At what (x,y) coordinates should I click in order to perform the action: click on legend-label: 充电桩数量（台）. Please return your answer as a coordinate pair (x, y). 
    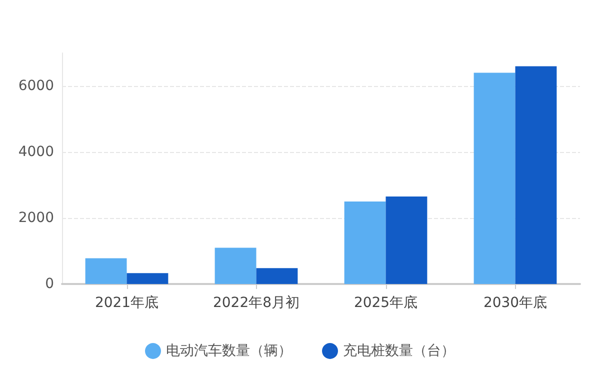
    Looking at the image, I should click on (399, 351).